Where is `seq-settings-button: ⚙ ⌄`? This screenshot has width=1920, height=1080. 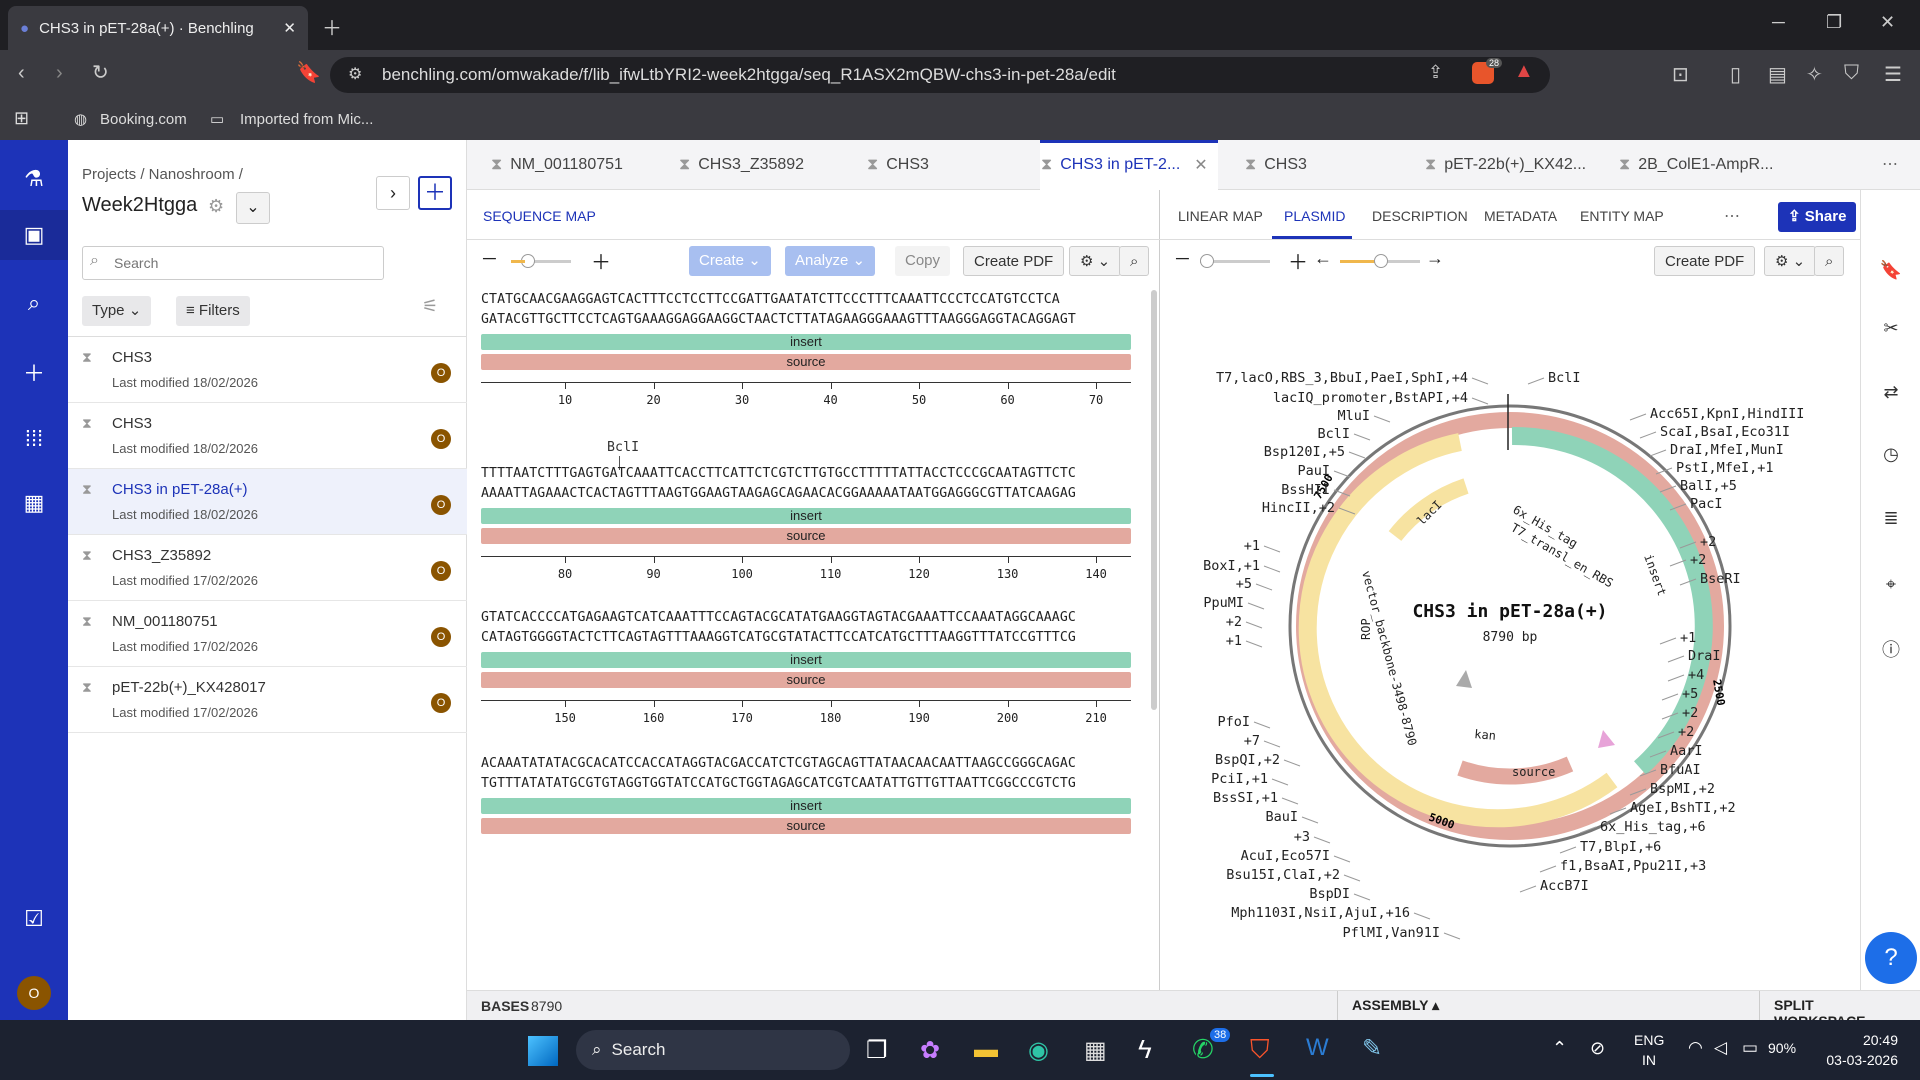
seq-settings-button: ⚙ ⌄ is located at coordinates (1095, 261).